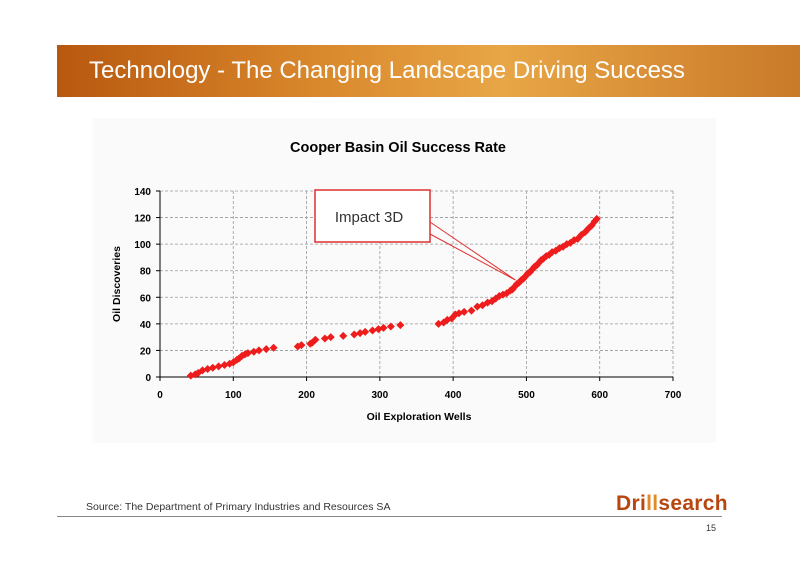 Image resolution: width=800 pixels, height=565 pixels. I want to click on callout-text: Impact 3D, so click(369, 217).